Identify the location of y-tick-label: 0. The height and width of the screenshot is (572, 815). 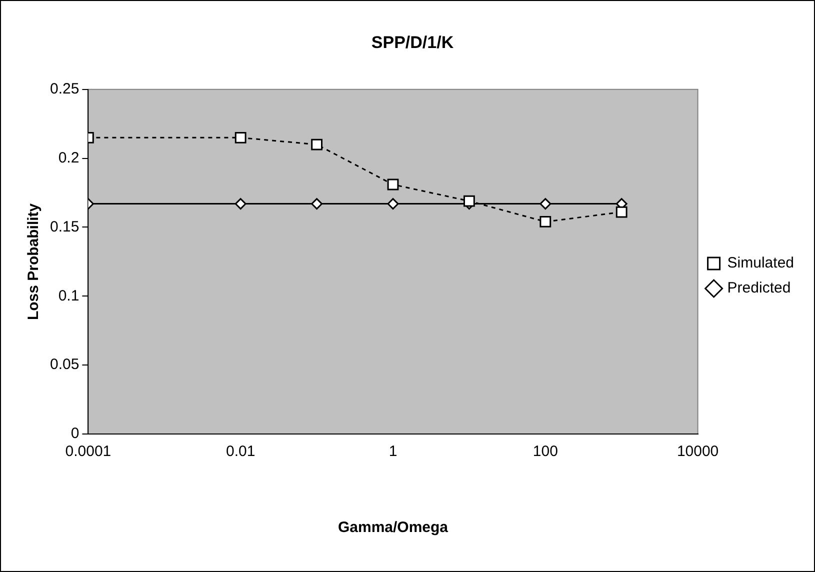
(75, 433).